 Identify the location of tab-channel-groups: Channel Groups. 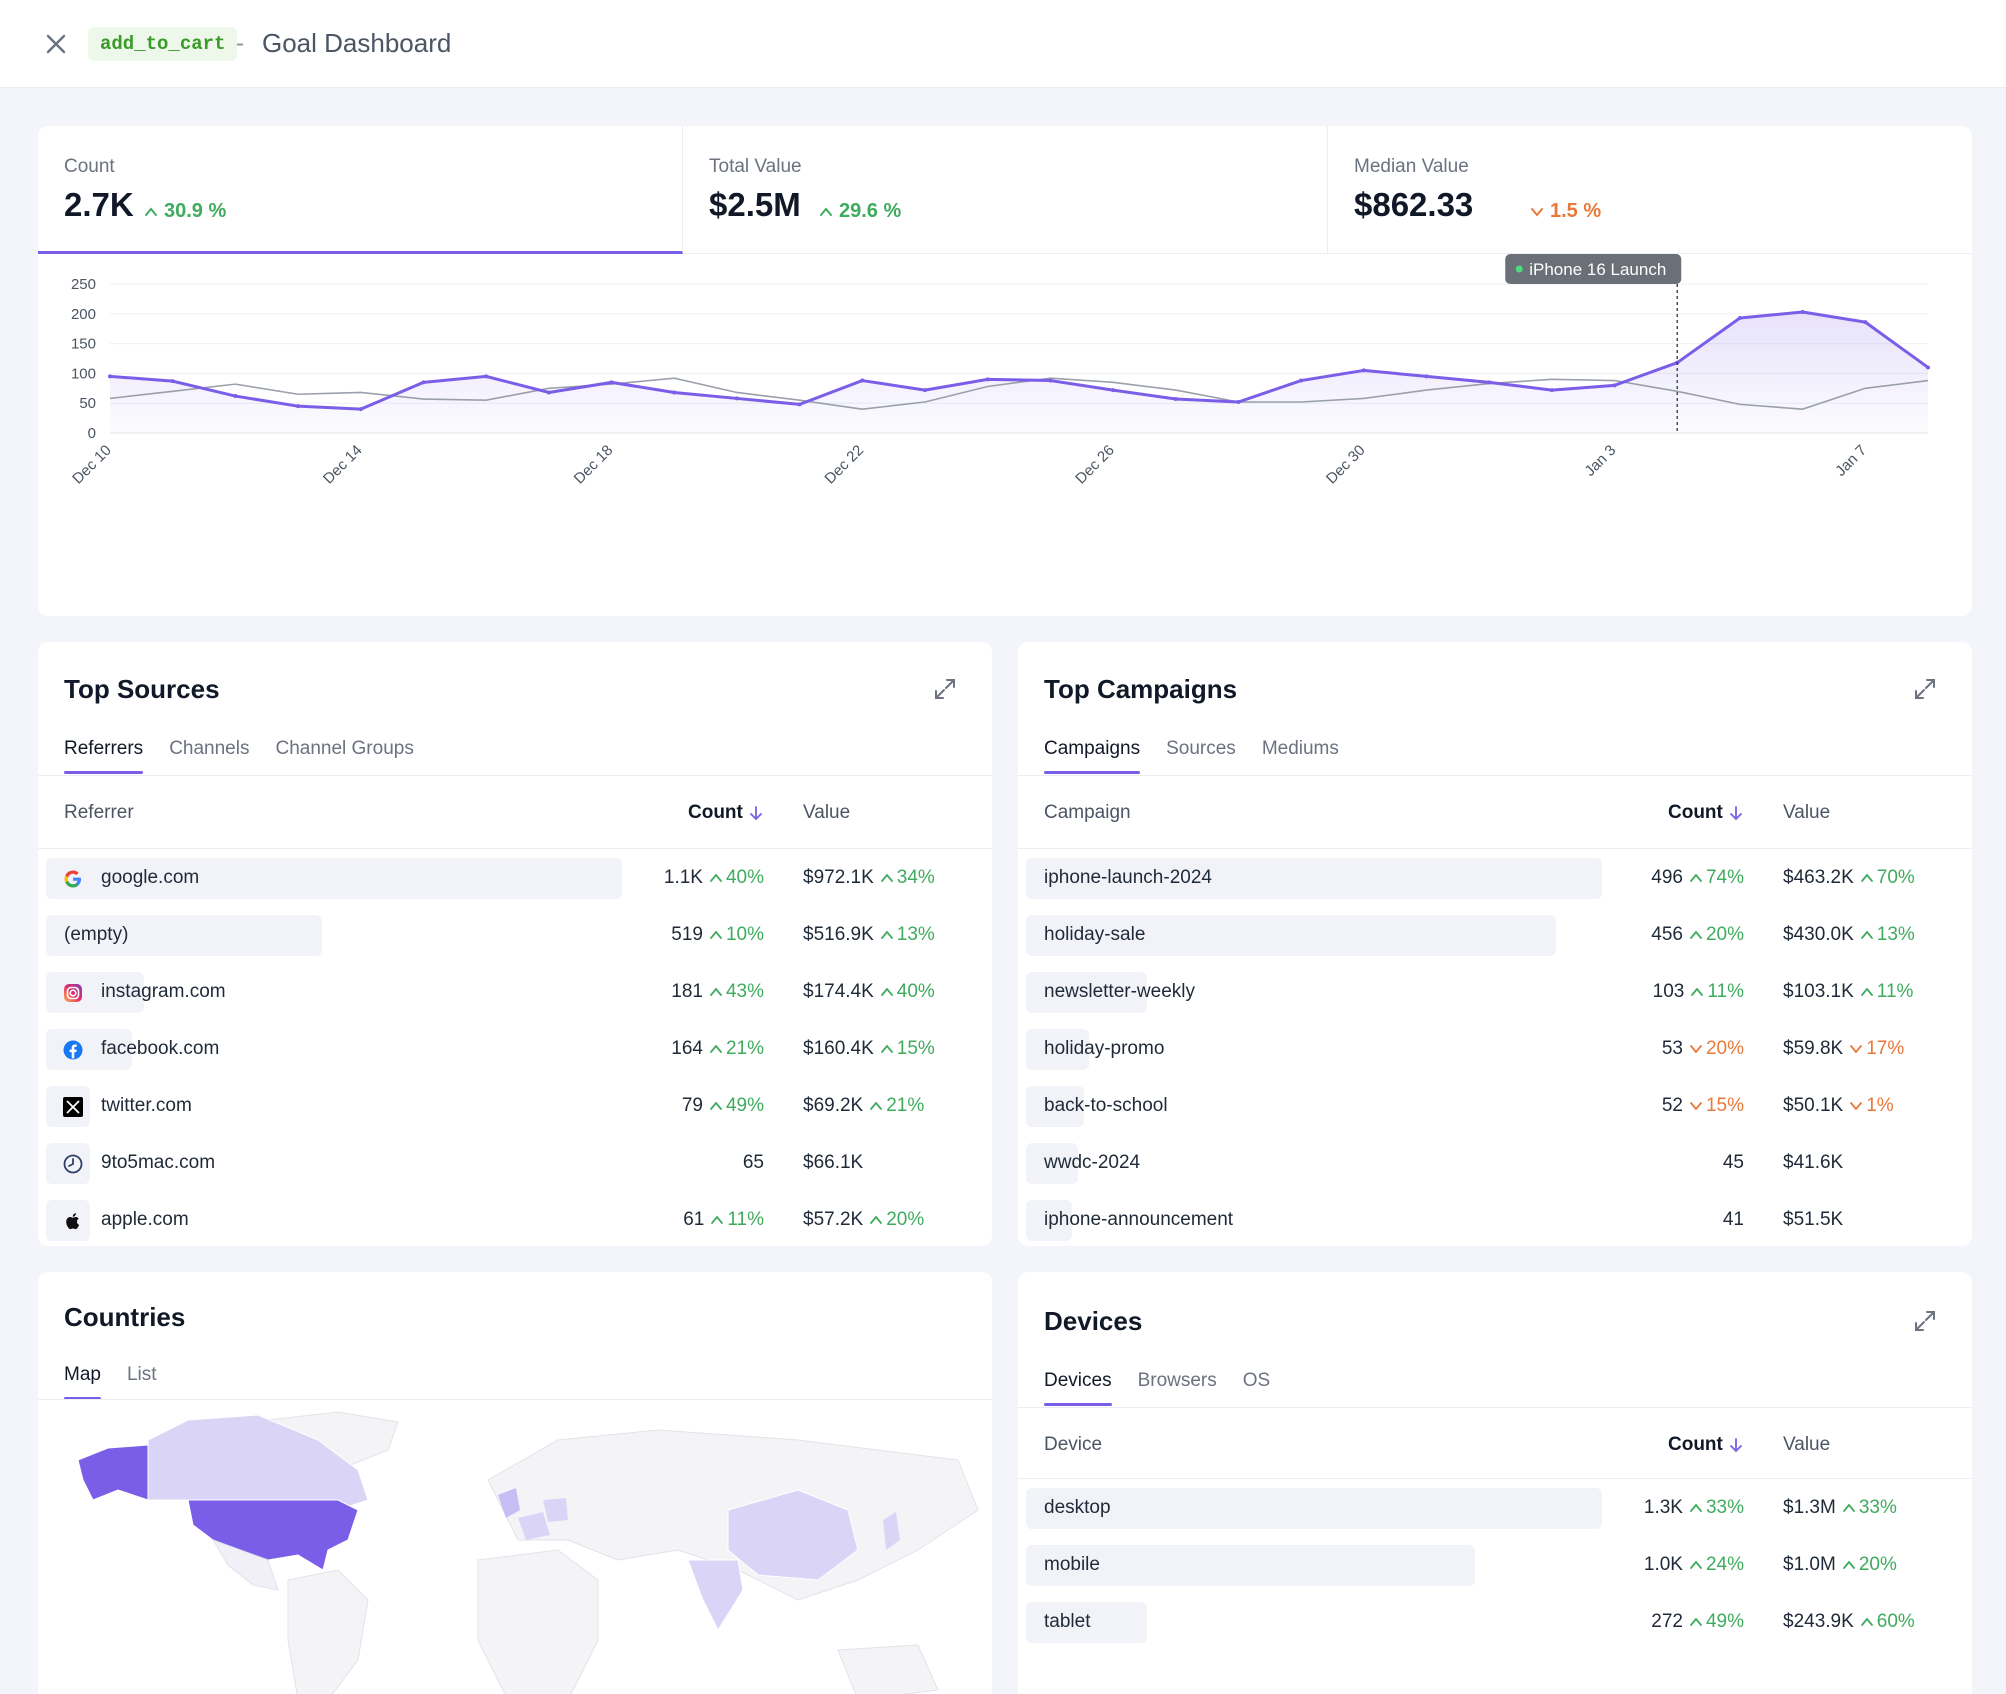
(344, 748).